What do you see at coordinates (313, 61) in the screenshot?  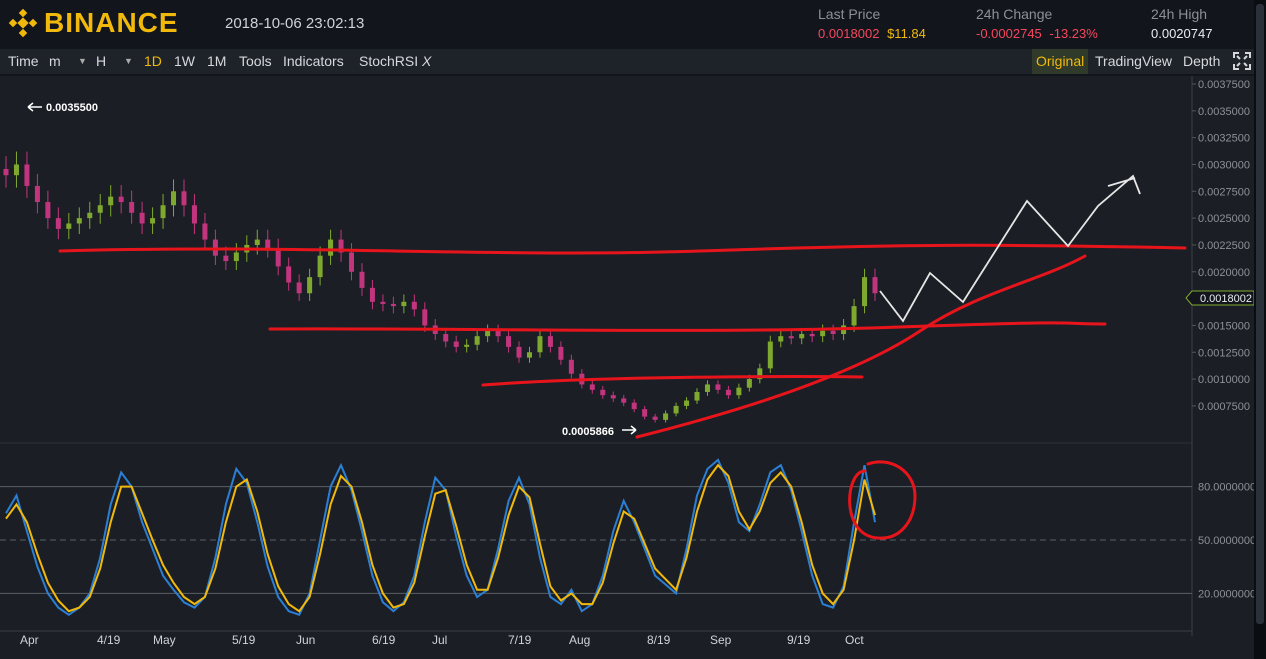 I see `indicators-button: Indicators` at bounding box center [313, 61].